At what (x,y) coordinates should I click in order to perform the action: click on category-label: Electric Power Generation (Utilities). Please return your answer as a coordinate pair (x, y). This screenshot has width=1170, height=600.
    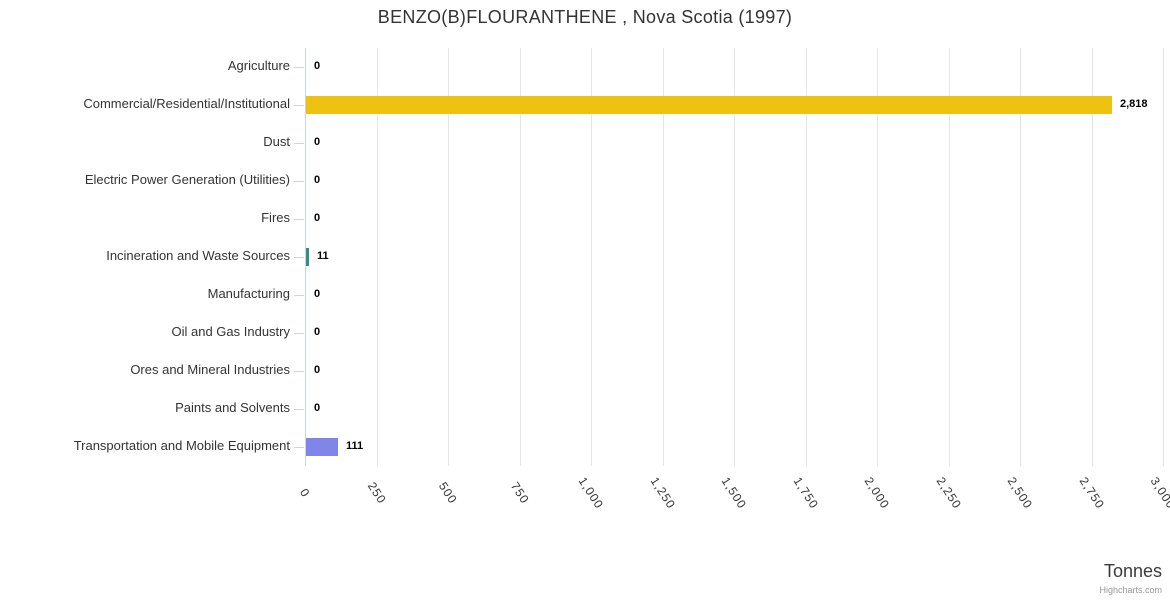
    Looking at the image, I should click on (187, 179).